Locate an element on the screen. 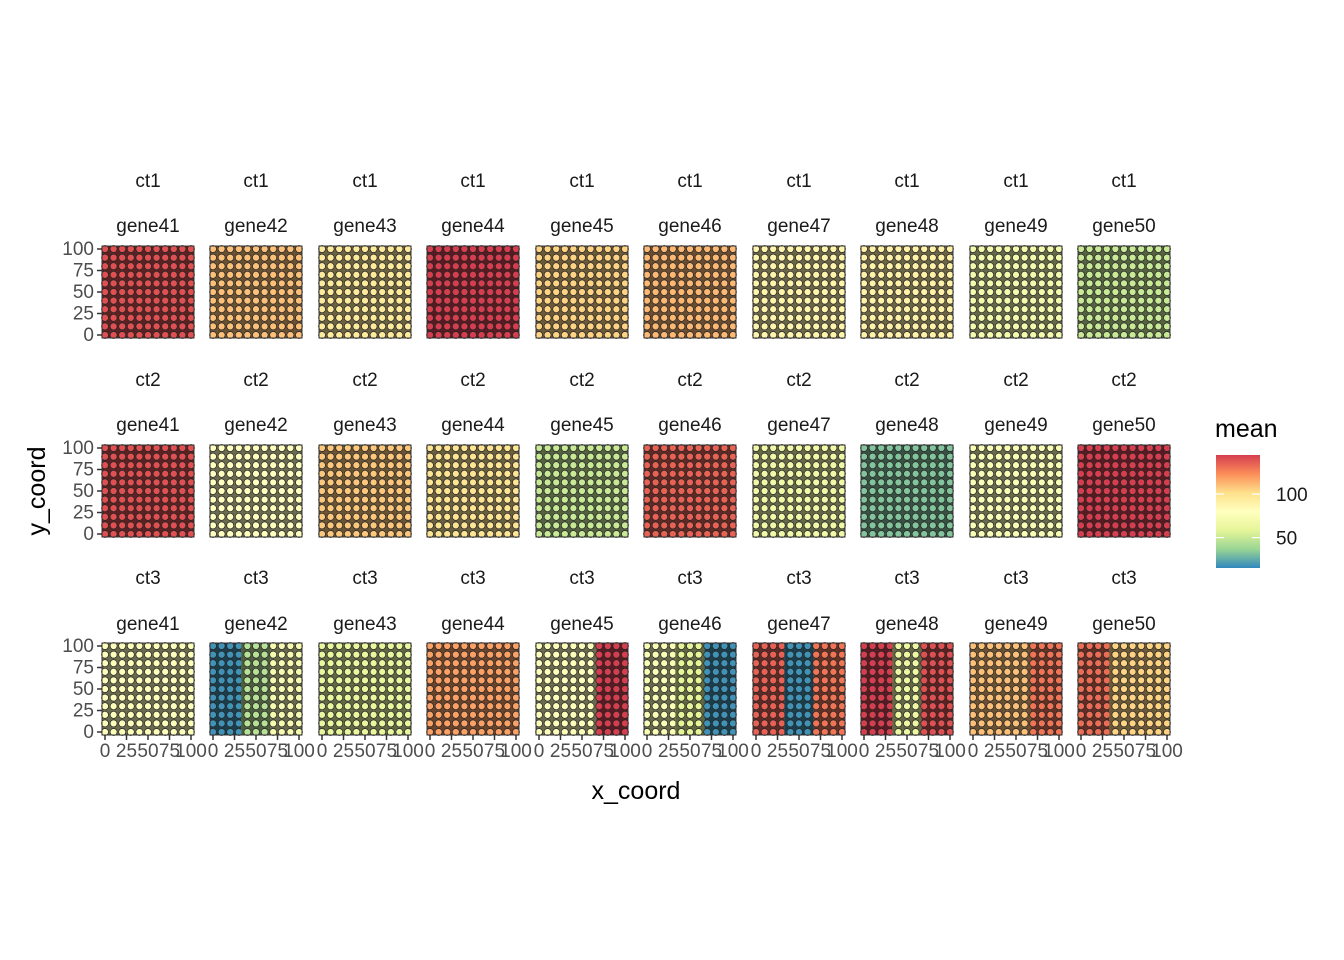 Image resolution: width=1344 pixels, height=960 pixels. facet-label-celltype: ct3 is located at coordinates (147, 578).